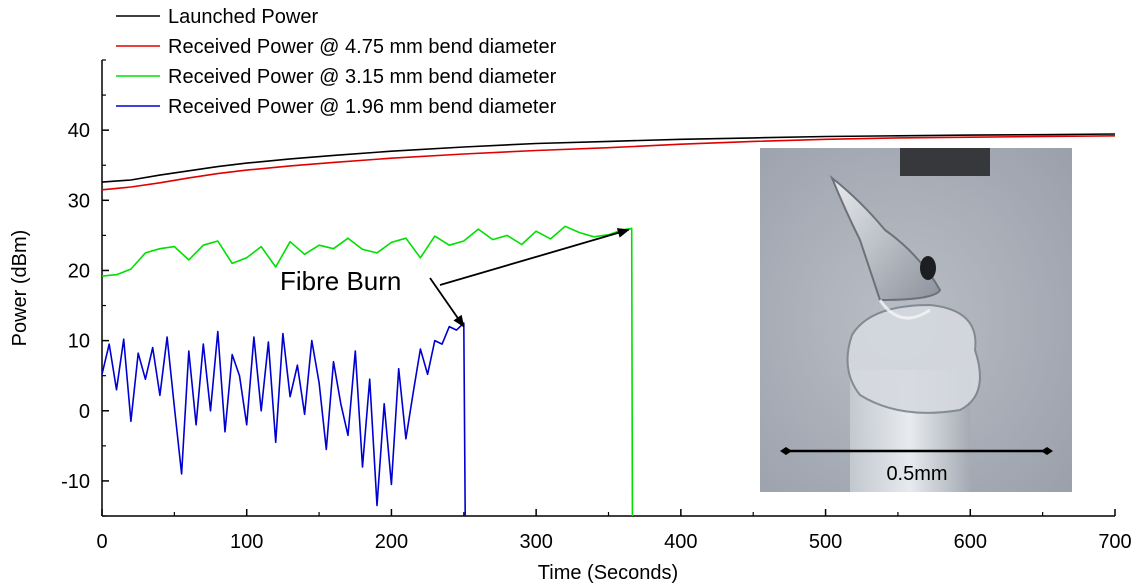 The image size is (1137, 583). What do you see at coordinates (362, 47) in the screenshot?
I see `legend-item-label: Received Power @ 4.75 mm bend diameter` at bounding box center [362, 47].